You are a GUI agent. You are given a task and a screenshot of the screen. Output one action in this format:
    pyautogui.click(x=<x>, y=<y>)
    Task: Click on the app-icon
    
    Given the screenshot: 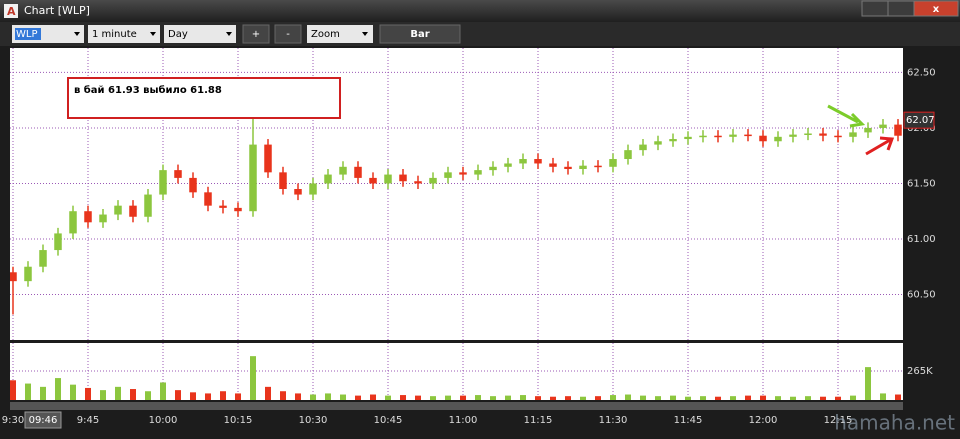 What is the action you would take?
    pyautogui.click(x=11, y=11)
    